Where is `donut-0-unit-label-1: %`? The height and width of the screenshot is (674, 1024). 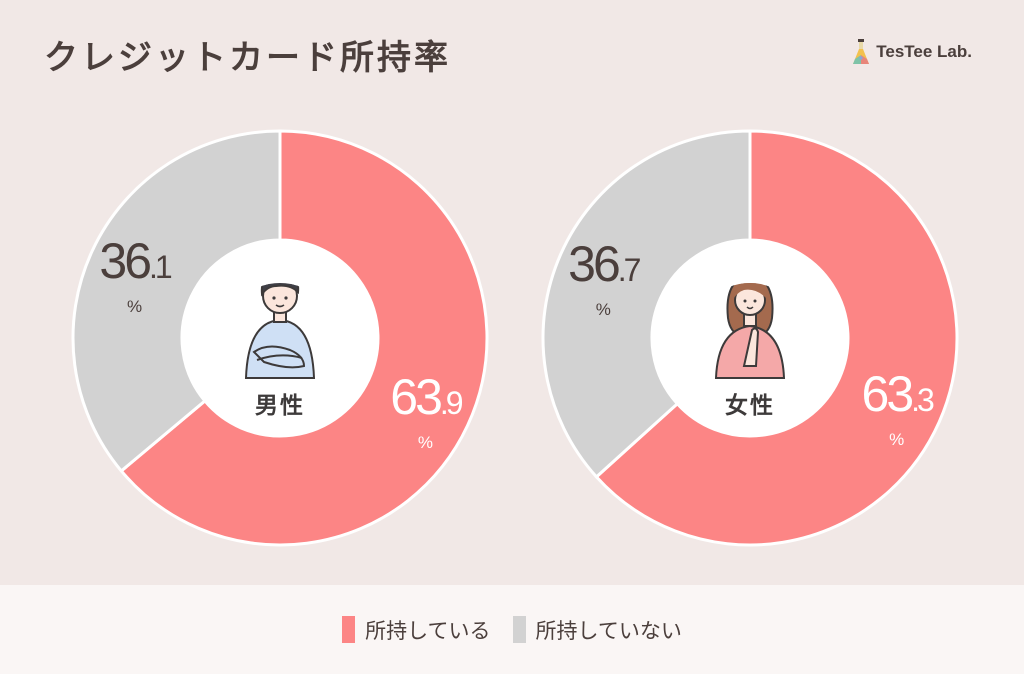 donut-0-unit-label-1: % is located at coordinates (134, 306).